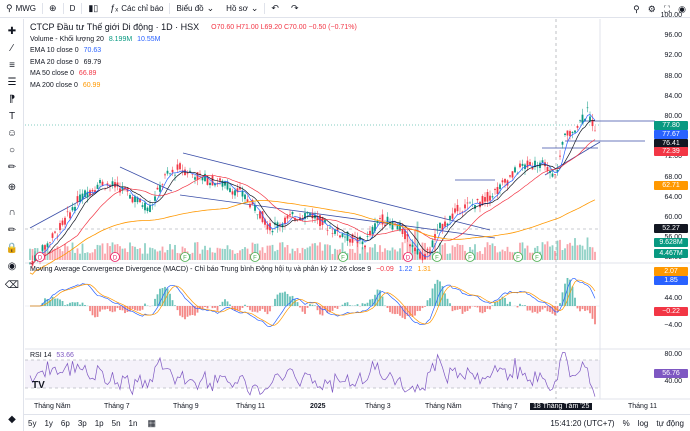  What do you see at coordinates (673, 381) in the screenshot?
I see `rsi-axis-label: 40.00` at bounding box center [673, 381].